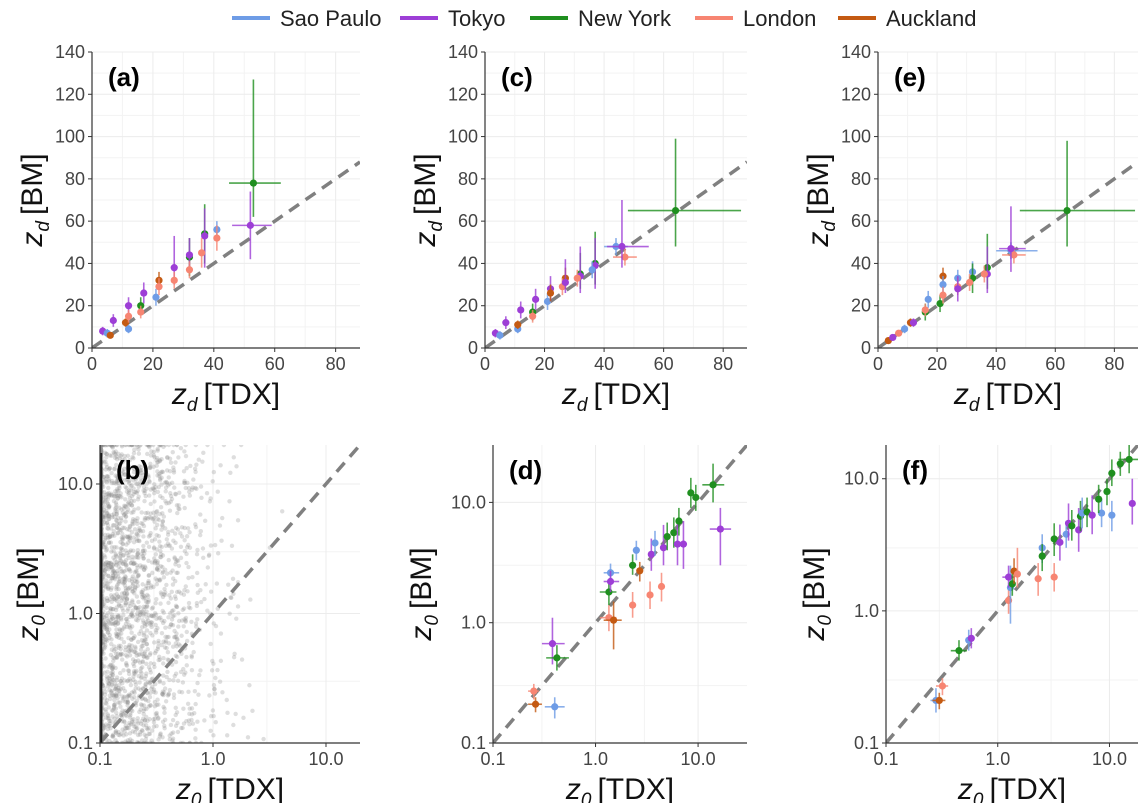 This screenshot has height=803, width=1140. Describe the element at coordinates (861, 179) in the screenshot. I see `y-tick-label: 80` at that location.